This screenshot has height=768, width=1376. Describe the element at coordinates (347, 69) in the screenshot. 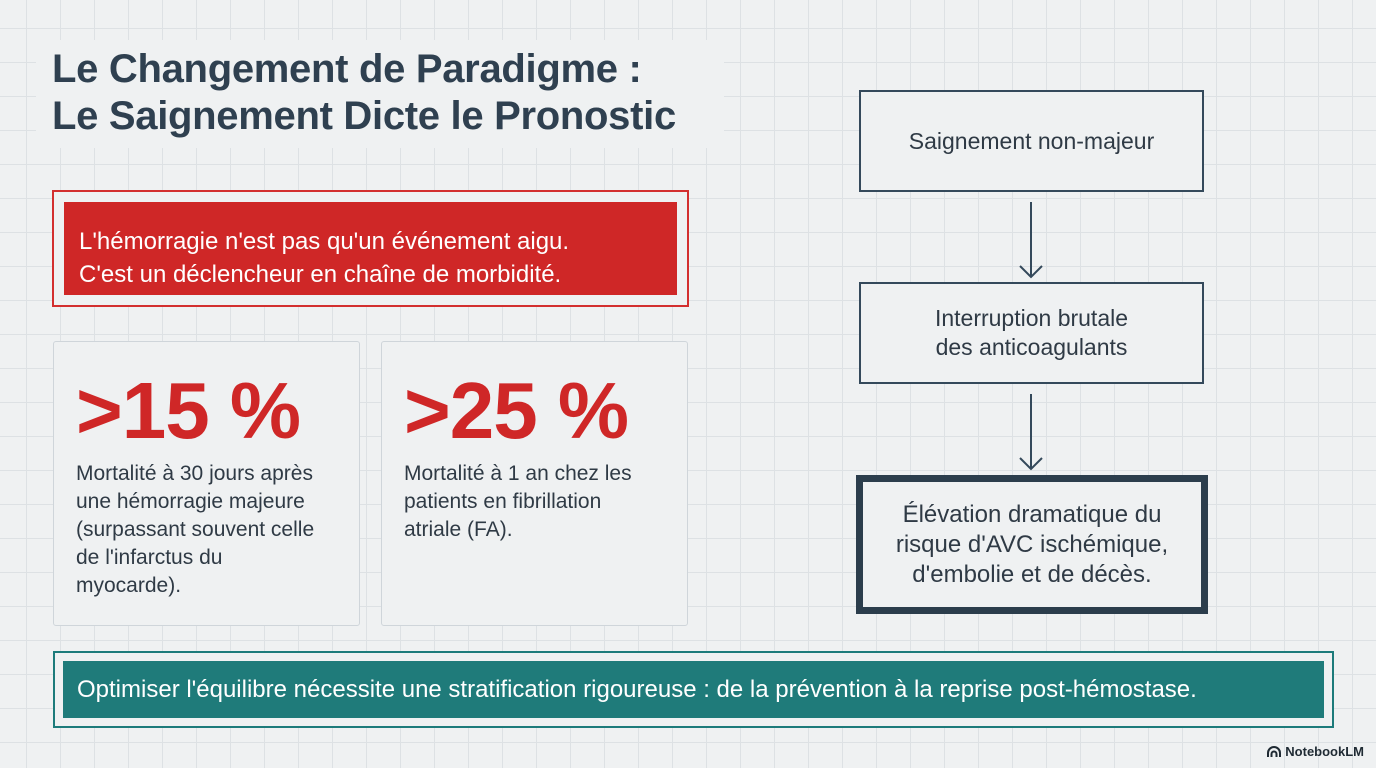

I see `title-line-1: Le Changement de Paradigme :` at that location.